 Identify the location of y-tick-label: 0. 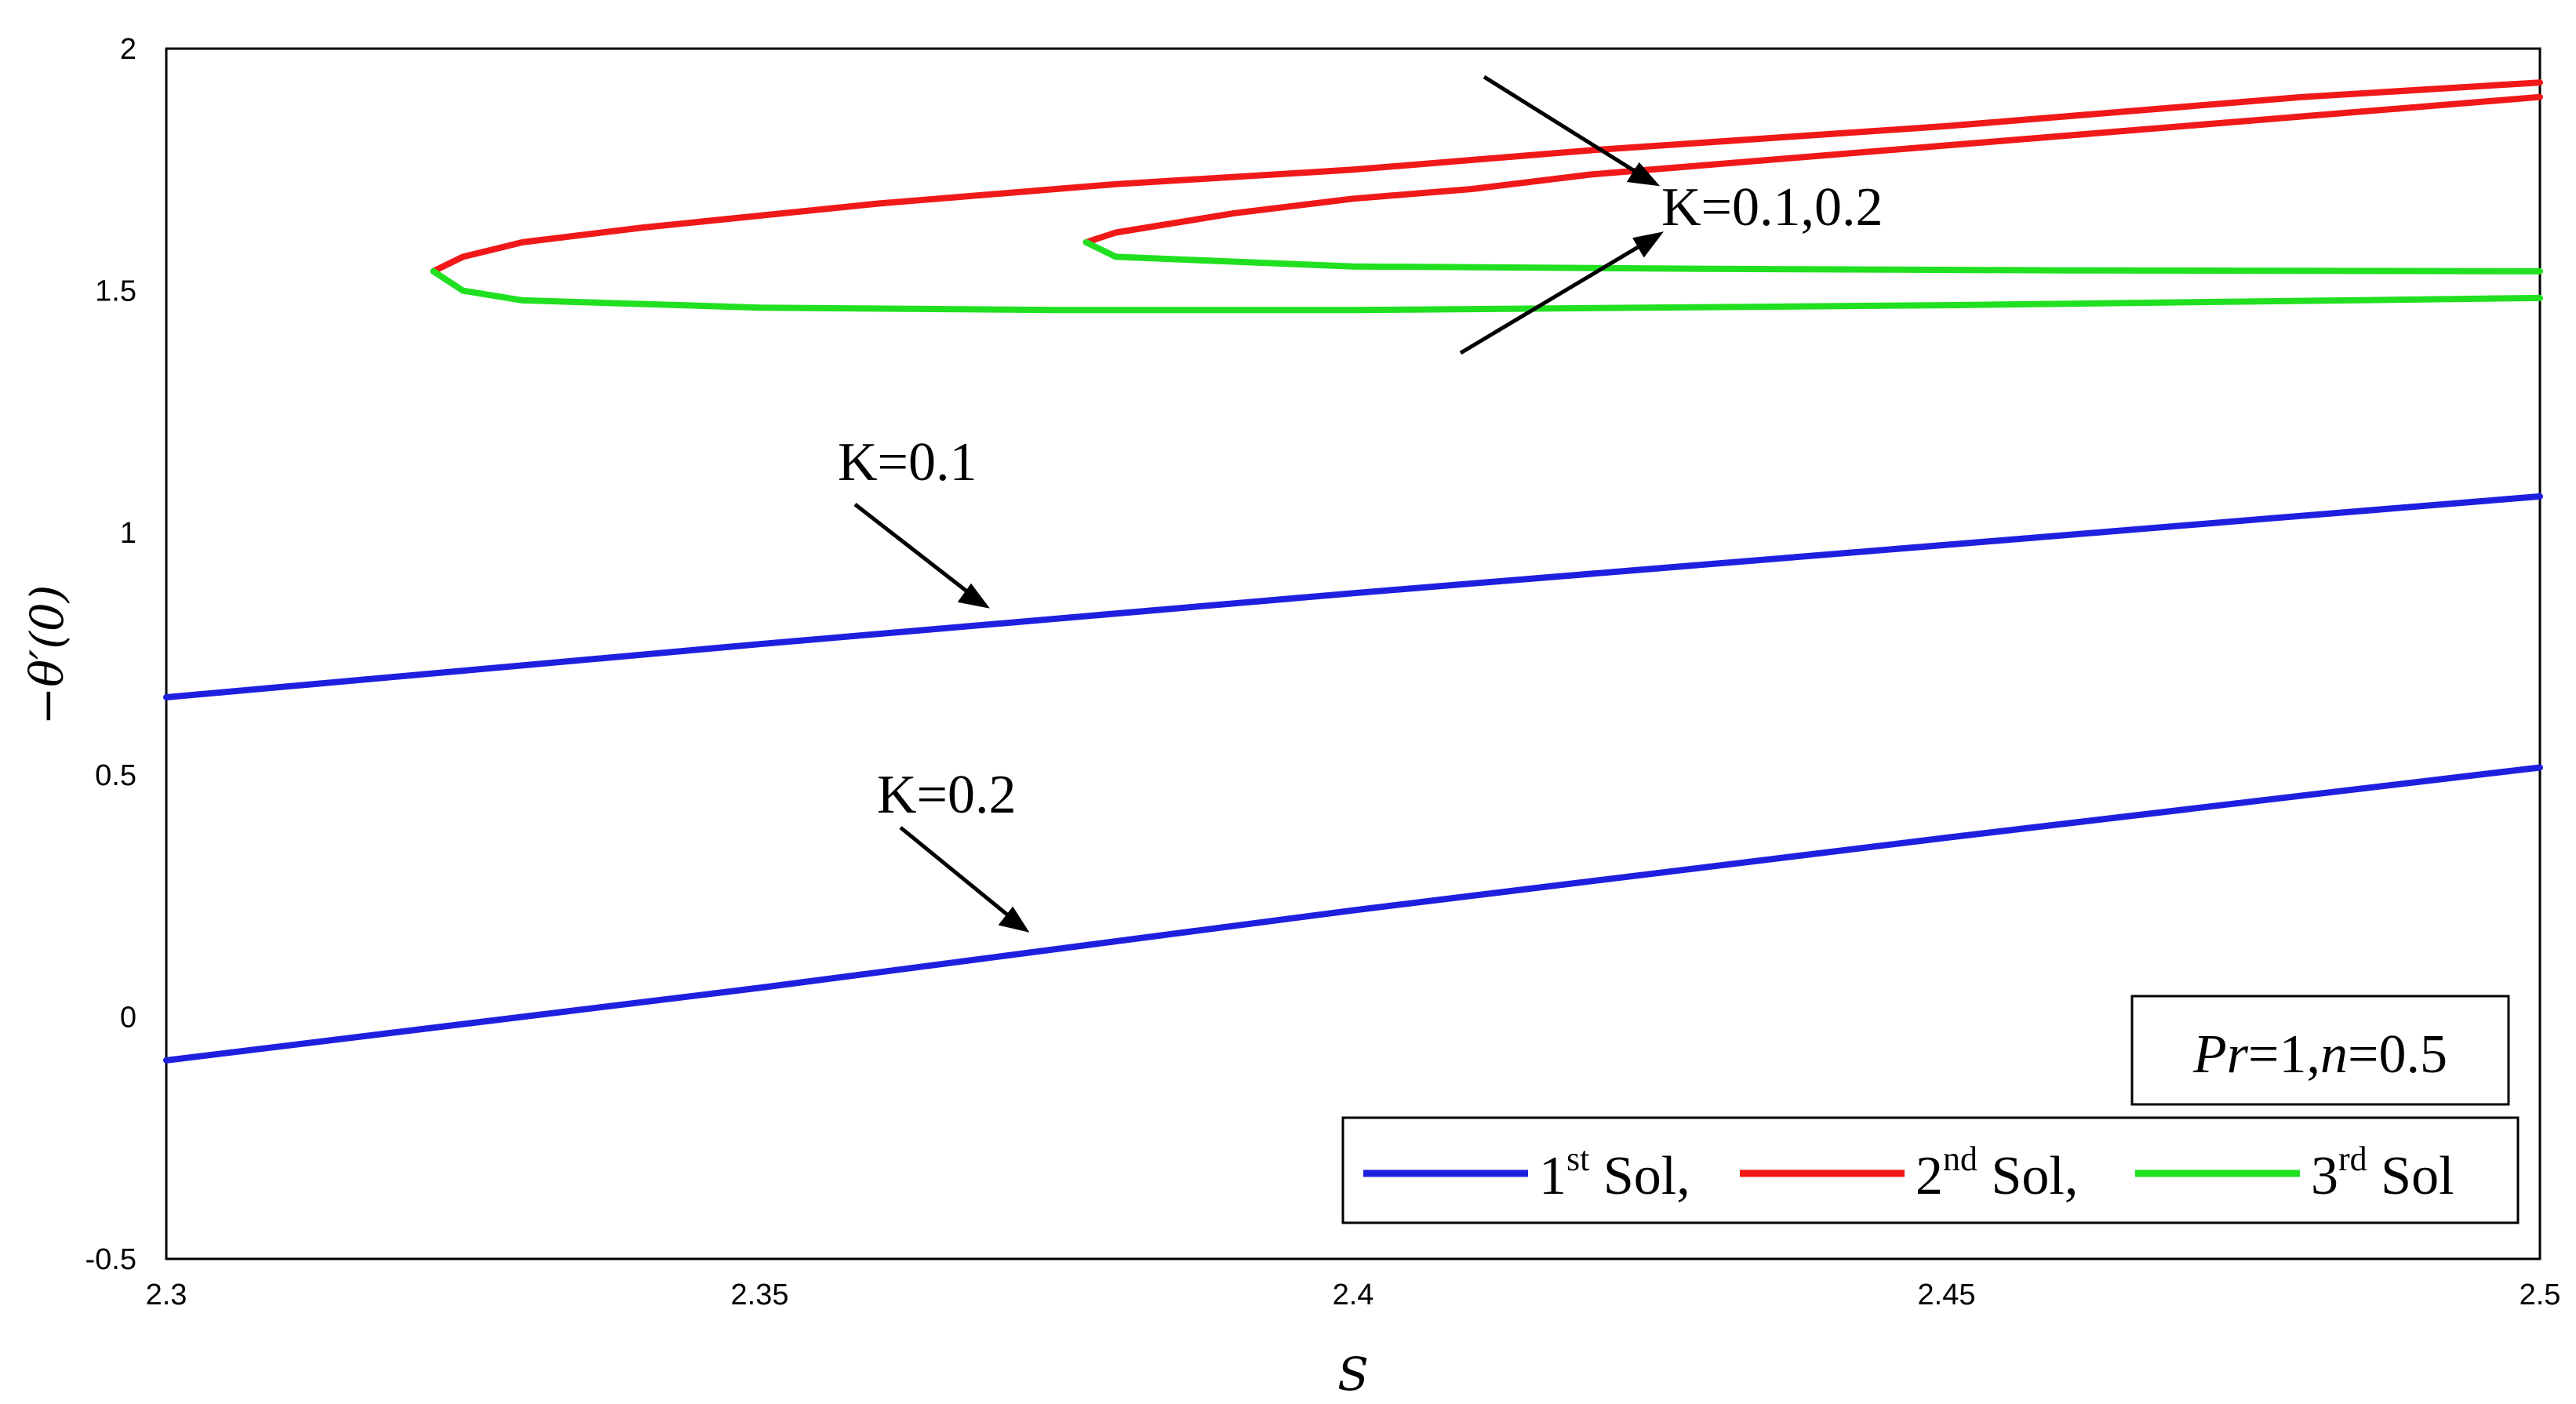
(128, 1017).